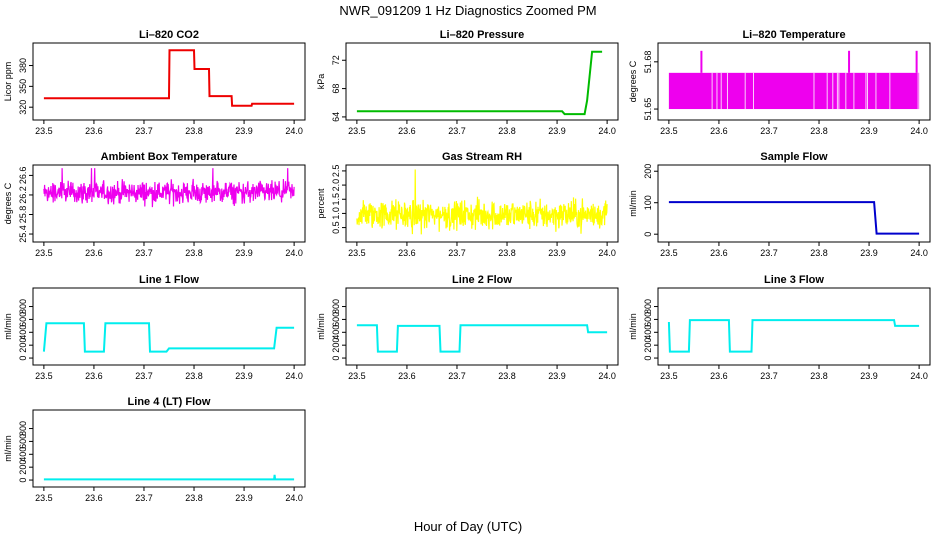 The image size is (936, 540). What do you see at coordinates (794, 91) in the screenshot?
I see `data-band` at bounding box center [794, 91].